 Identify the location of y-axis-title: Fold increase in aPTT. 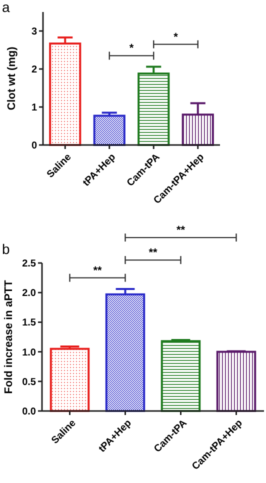
(9, 337).